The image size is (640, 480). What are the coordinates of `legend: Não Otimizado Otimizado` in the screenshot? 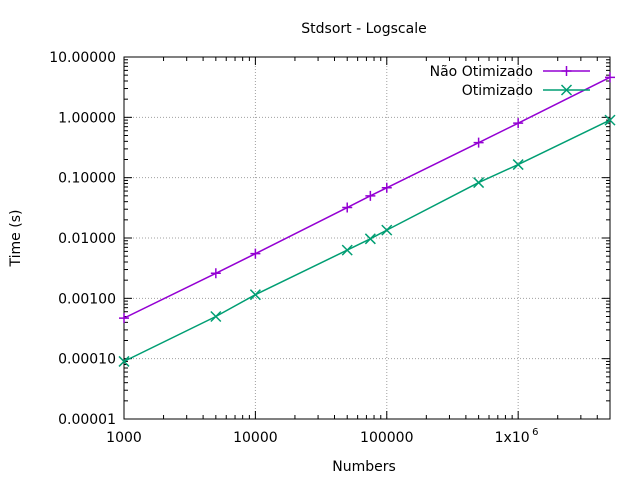 It's located at (510, 81).